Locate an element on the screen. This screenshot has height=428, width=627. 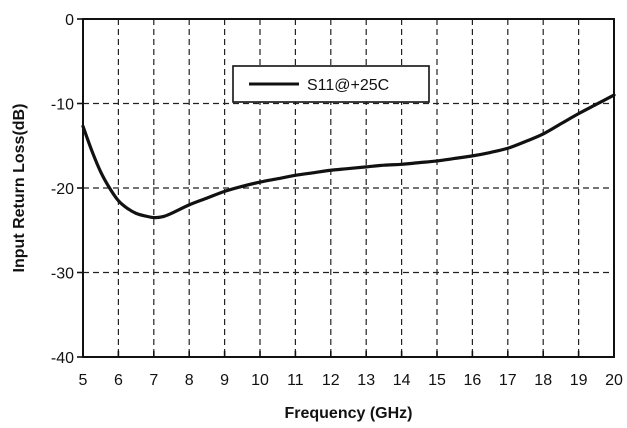
x-tick-label-10: 10 is located at coordinates (260, 380).